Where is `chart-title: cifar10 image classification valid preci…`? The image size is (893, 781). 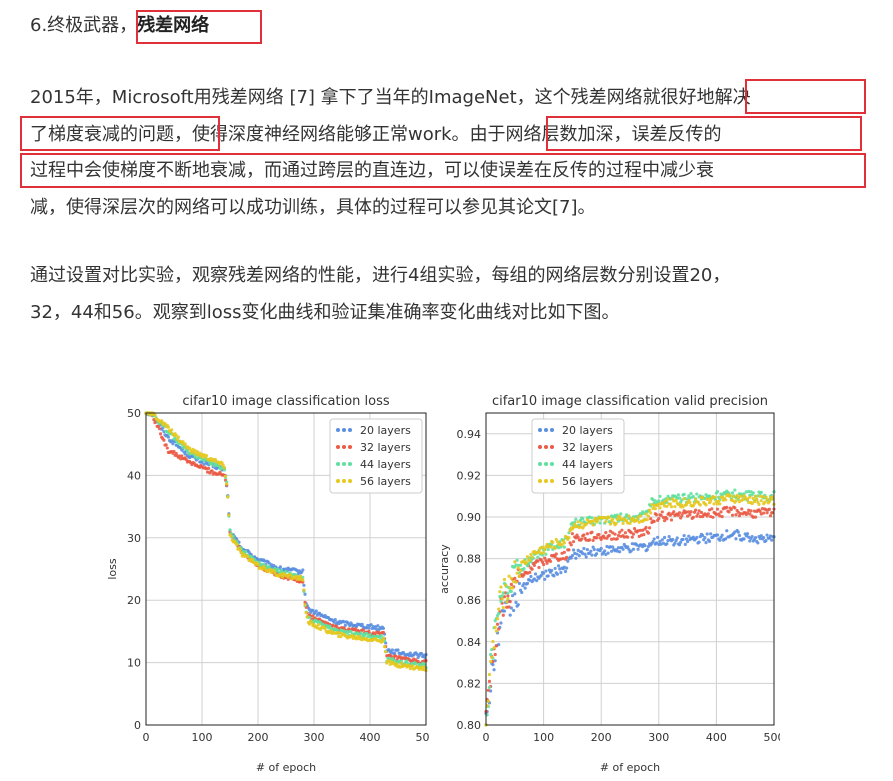 chart-title: cifar10 image classification valid preci… is located at coordinates (630, 401).